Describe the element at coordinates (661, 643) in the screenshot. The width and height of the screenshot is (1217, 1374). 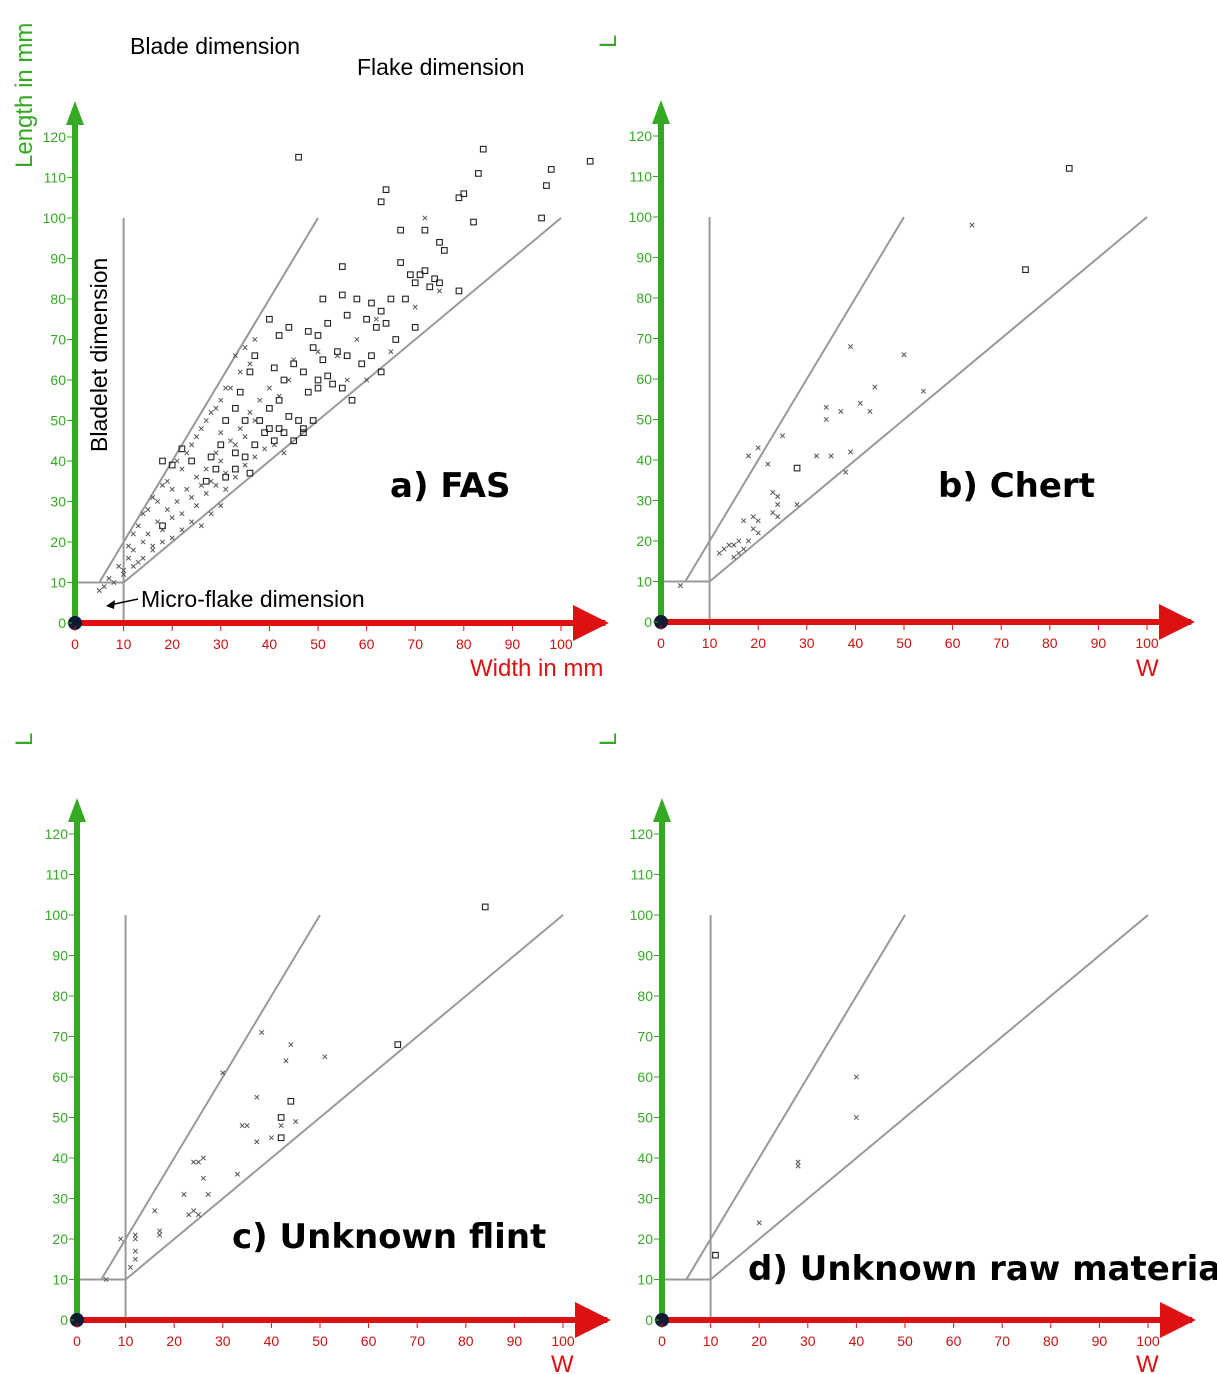
I see `x-tick-label: 0` at that location.